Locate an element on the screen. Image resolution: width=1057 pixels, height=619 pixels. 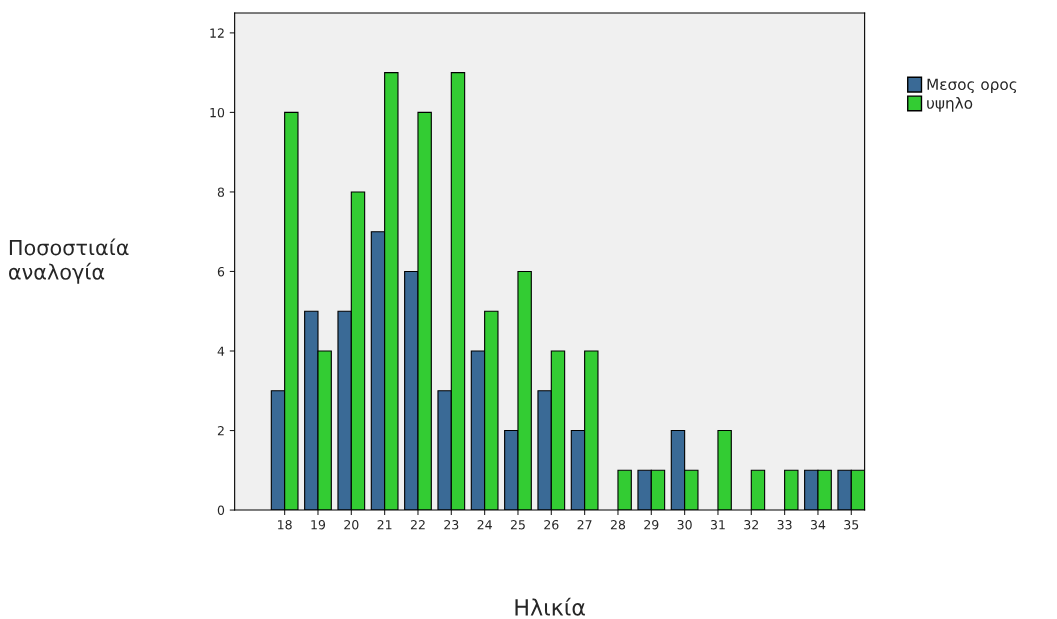
x-tick-label: 23 is located at coordinates (451, 525).